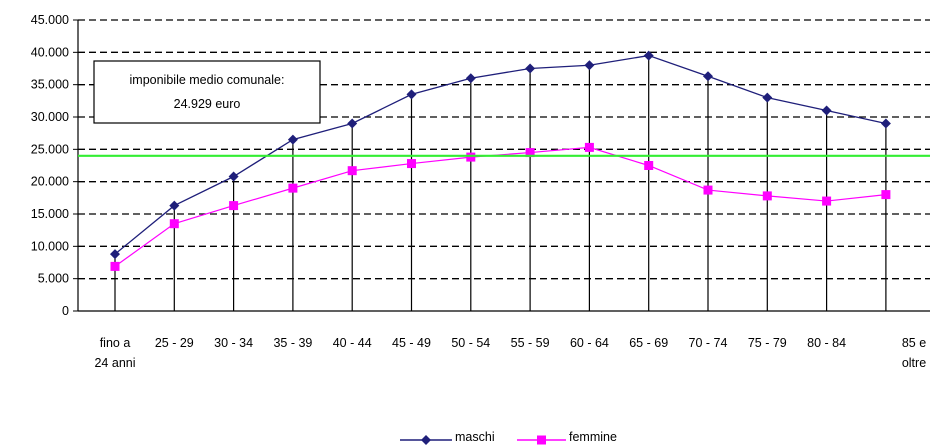  What do you see at coordinates (50, 149) in the screenshot?
I see `y-tick-label: 25.000` at bounding box center [50, 149].